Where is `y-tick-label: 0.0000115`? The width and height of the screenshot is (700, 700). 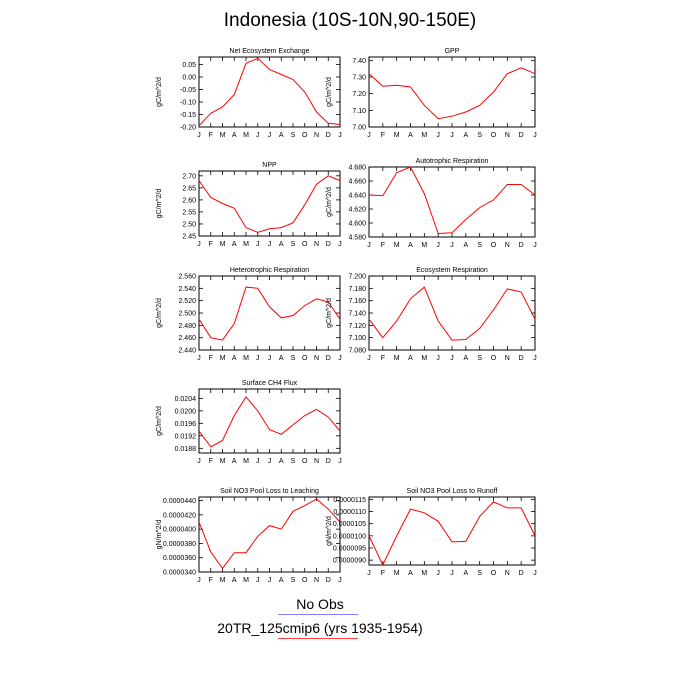 y-tick-label: 0.0000115 is located at coordinates (349, 500).